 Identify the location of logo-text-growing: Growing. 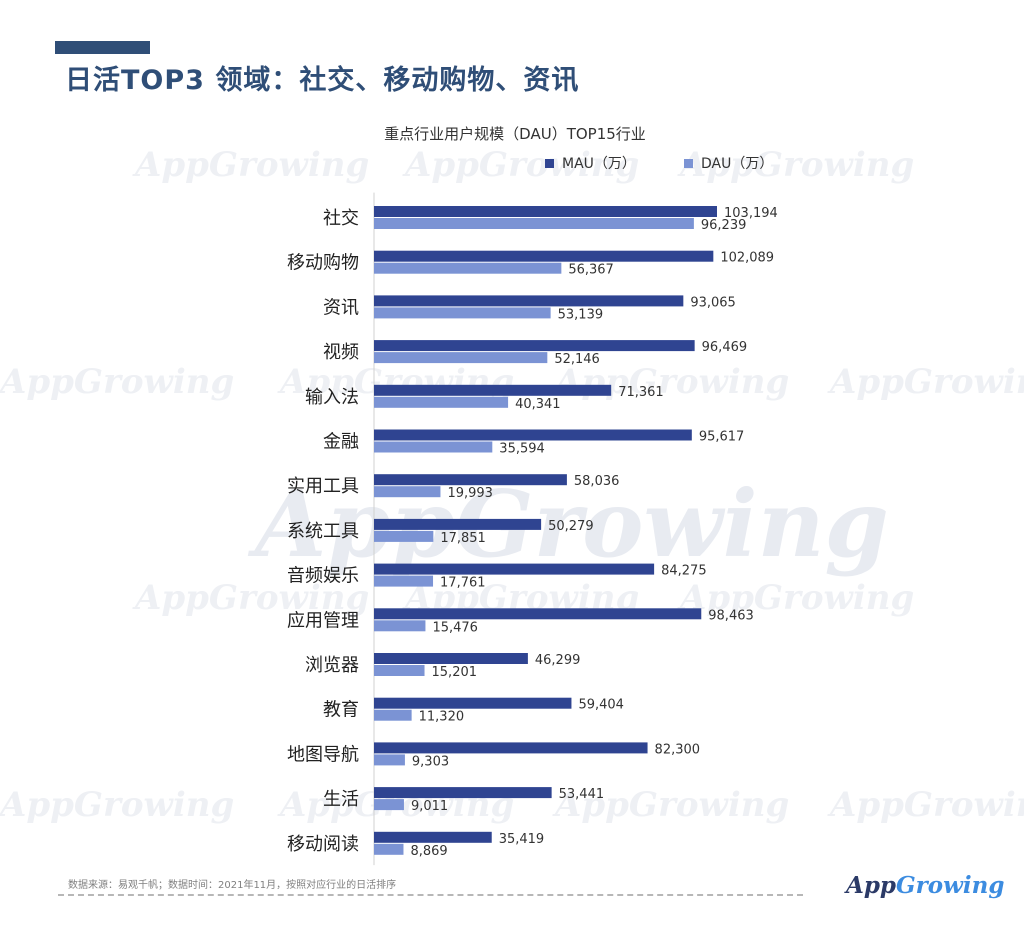
(950, 885).